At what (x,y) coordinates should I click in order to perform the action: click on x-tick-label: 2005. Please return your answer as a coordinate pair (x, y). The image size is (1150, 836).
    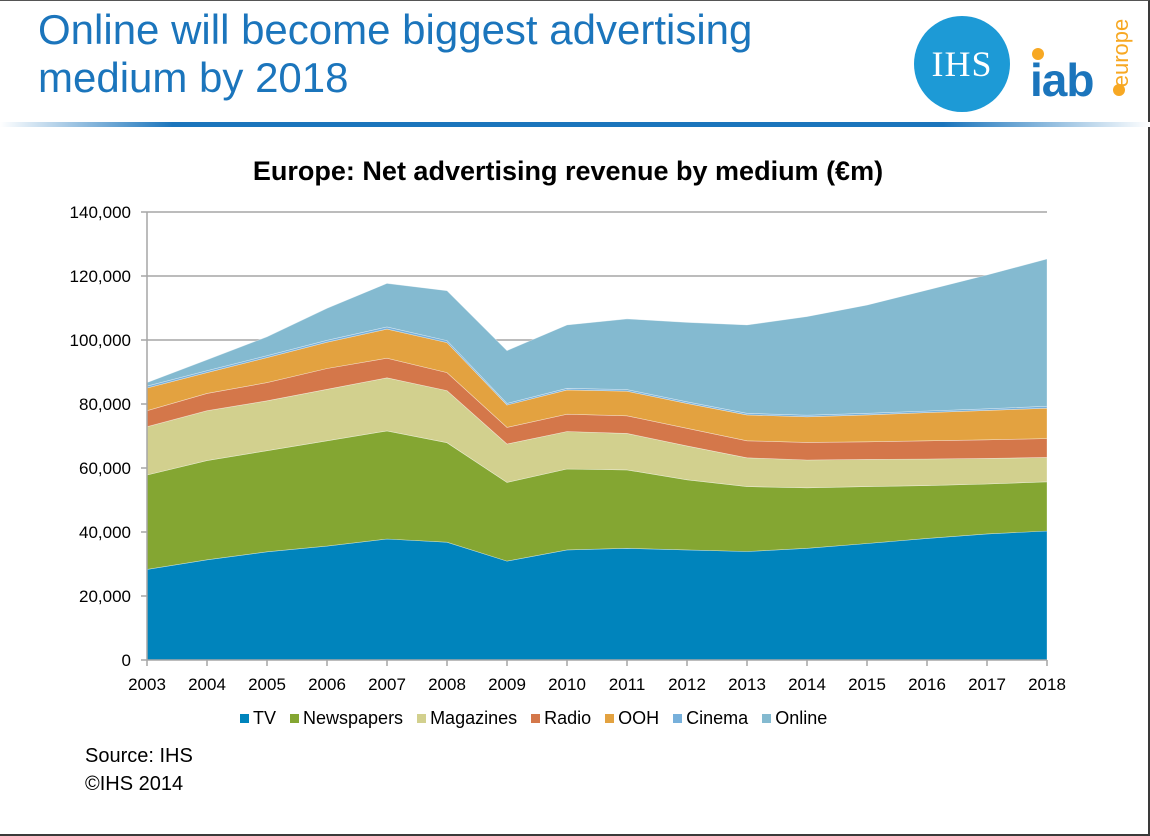
    Looking at the image, I should click on (267, 684).